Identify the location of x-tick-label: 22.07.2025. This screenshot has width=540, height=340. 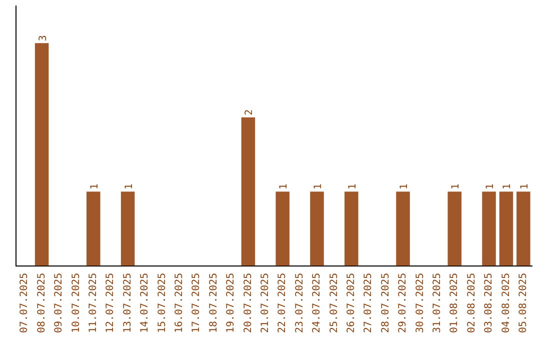
(282, 303).